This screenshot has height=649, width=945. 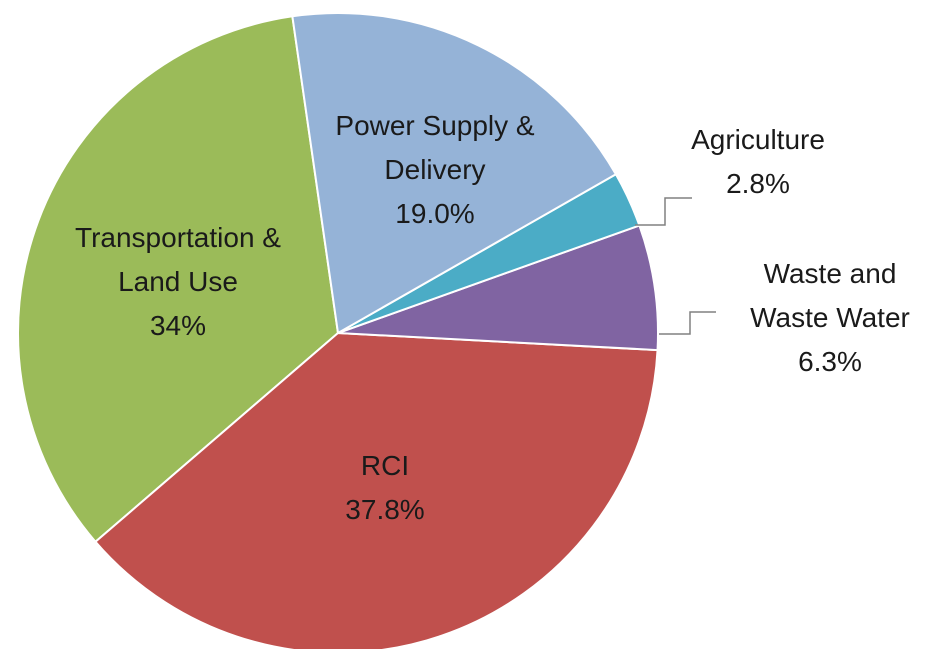 I want to click on slice-label: RCI 37.8%, so click(x=385, y=488).